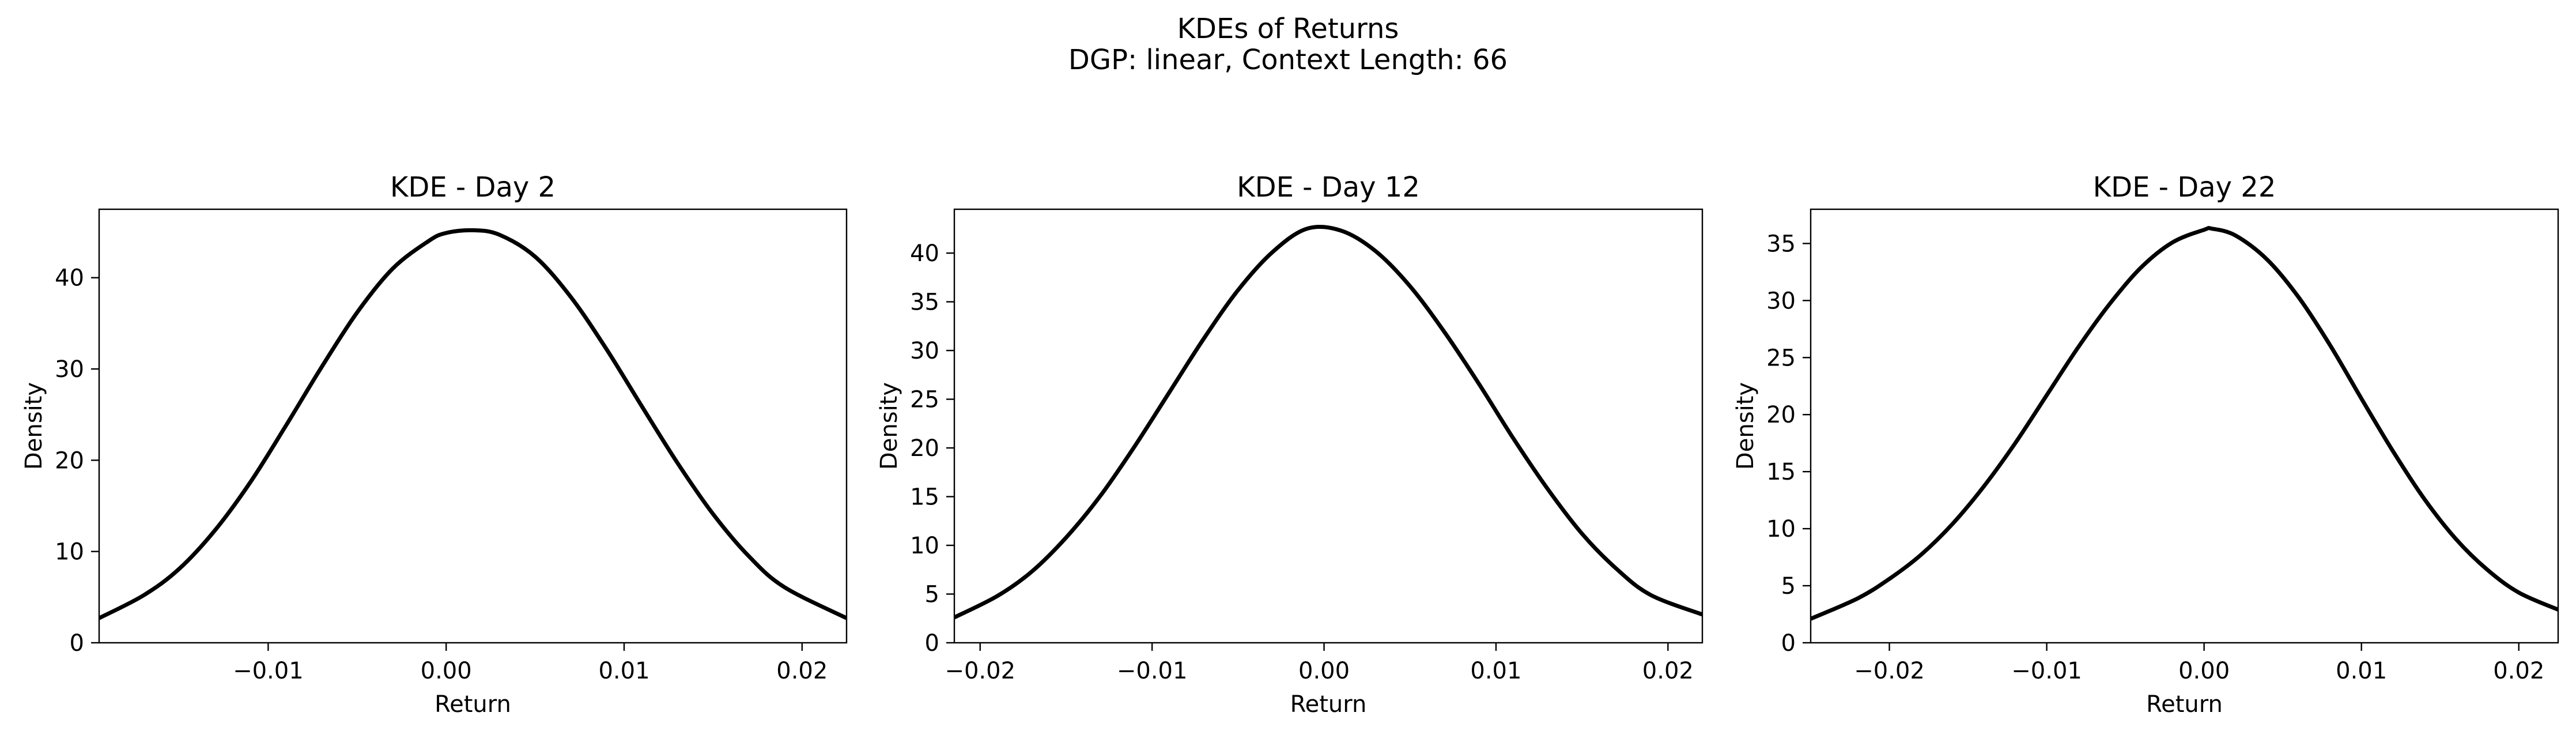 The image size is (2576, 735). What do you see at coordinates (1288, 60) in the screenshot?
I see `figure-subtitle: DGP: linear, Context Length: 66` at bounding box center [1288, 60].